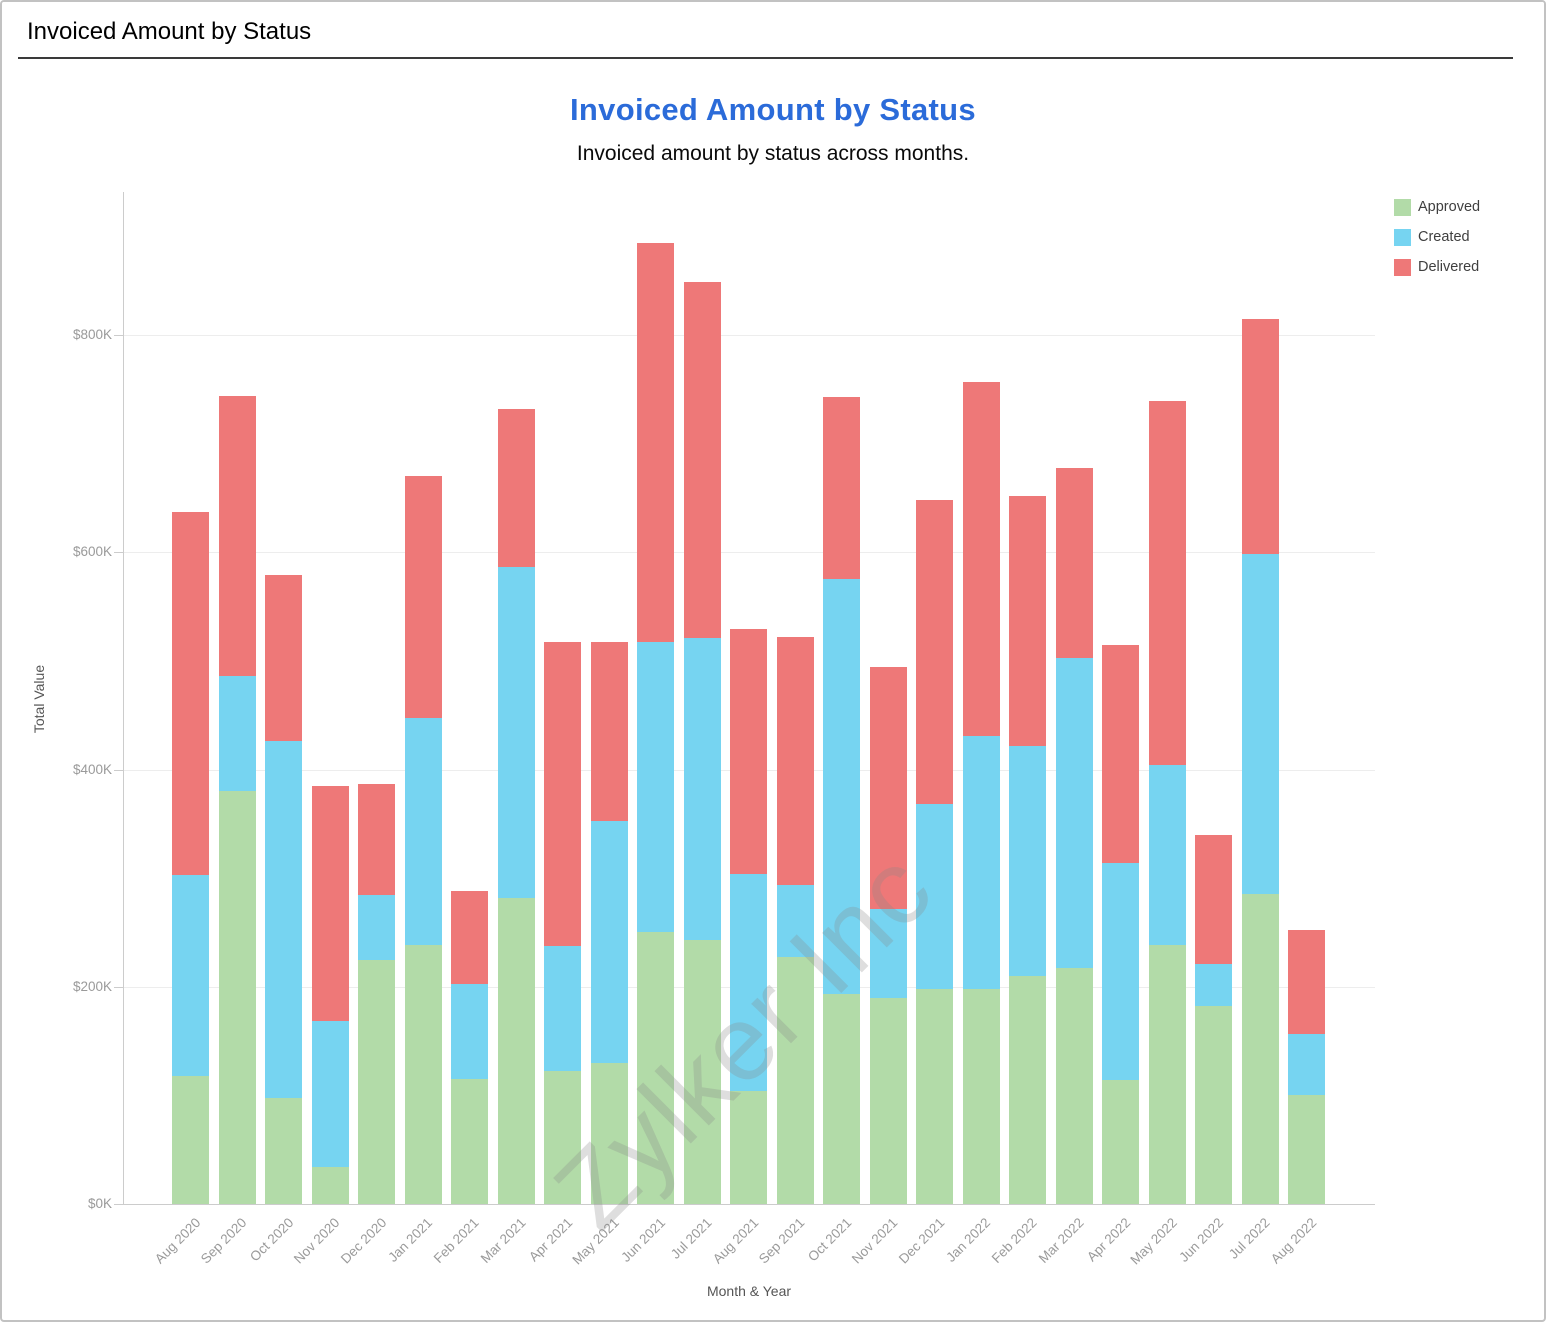 Image resolution: width=1546 pixels, height=1322 pixels. Describe the element at coordinates (934, 652) in the screenshot. I see `bar-segment-delivered-dec-2021` at that location.